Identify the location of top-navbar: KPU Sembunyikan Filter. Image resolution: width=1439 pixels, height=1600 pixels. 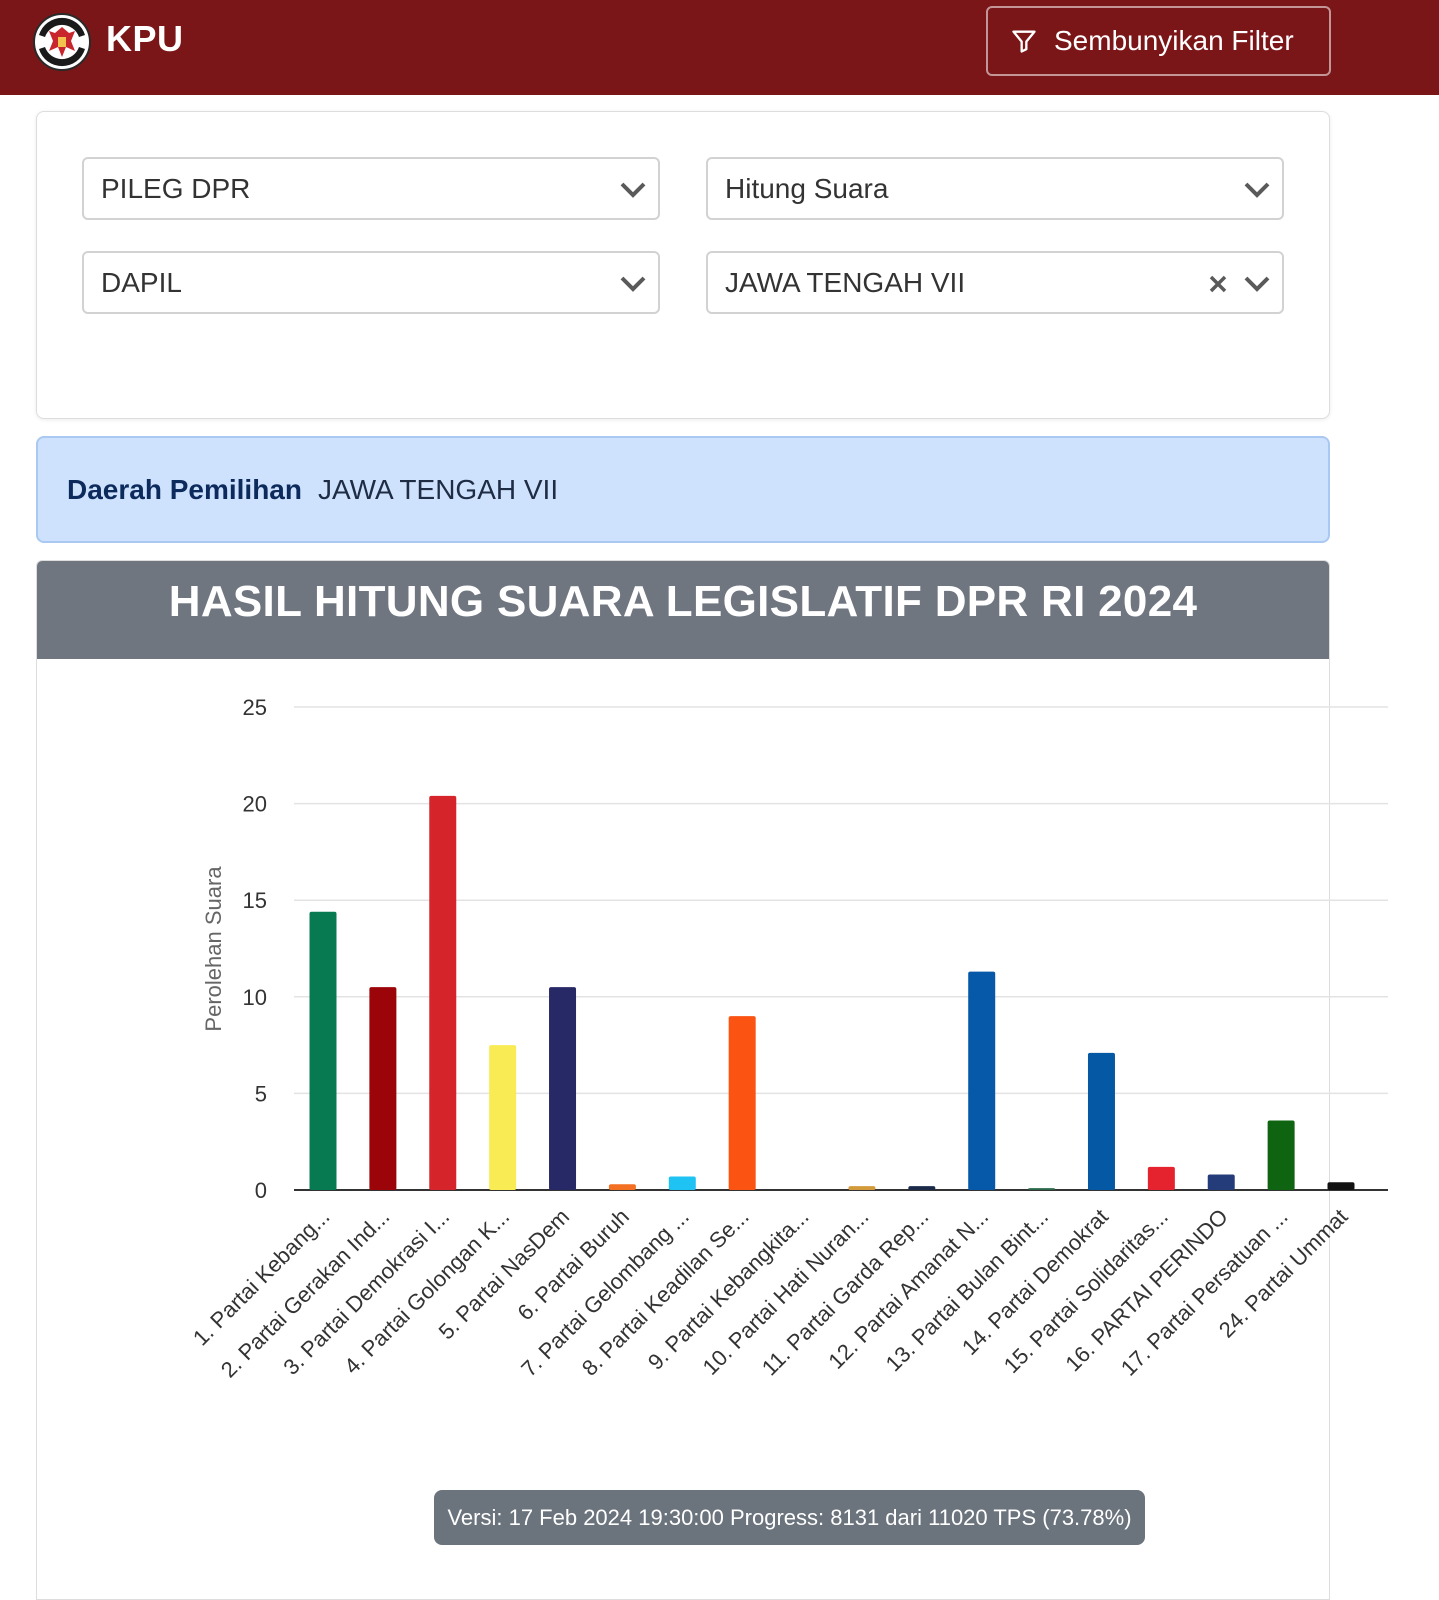
(719, 47).